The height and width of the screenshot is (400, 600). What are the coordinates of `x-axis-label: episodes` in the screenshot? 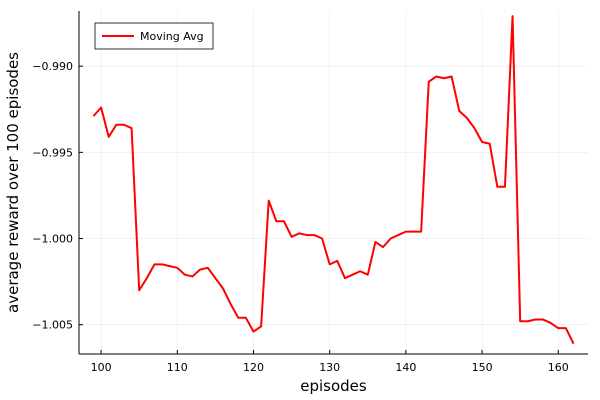 It's located at (333, 386).